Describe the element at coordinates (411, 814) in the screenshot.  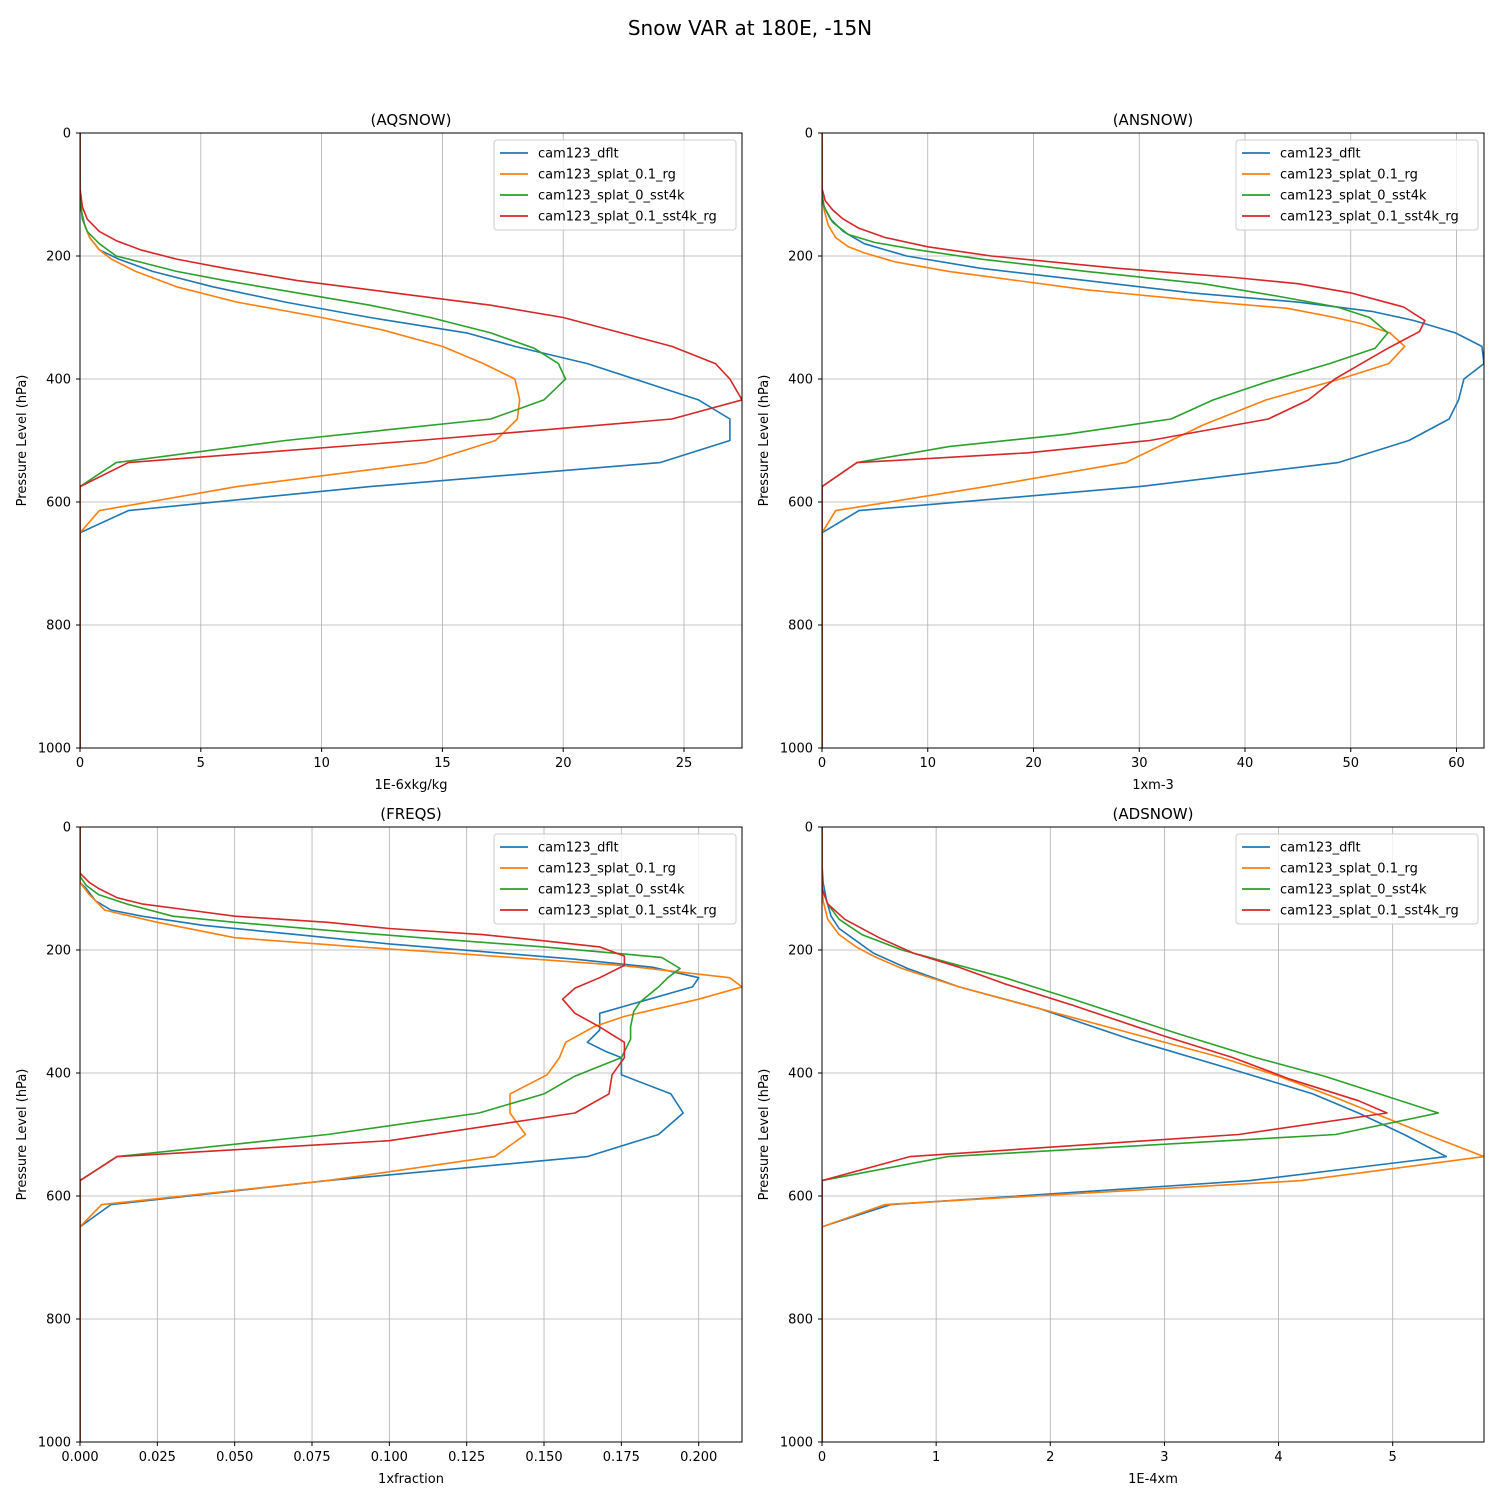
I see `panel-title: (FREQS)` at that location.